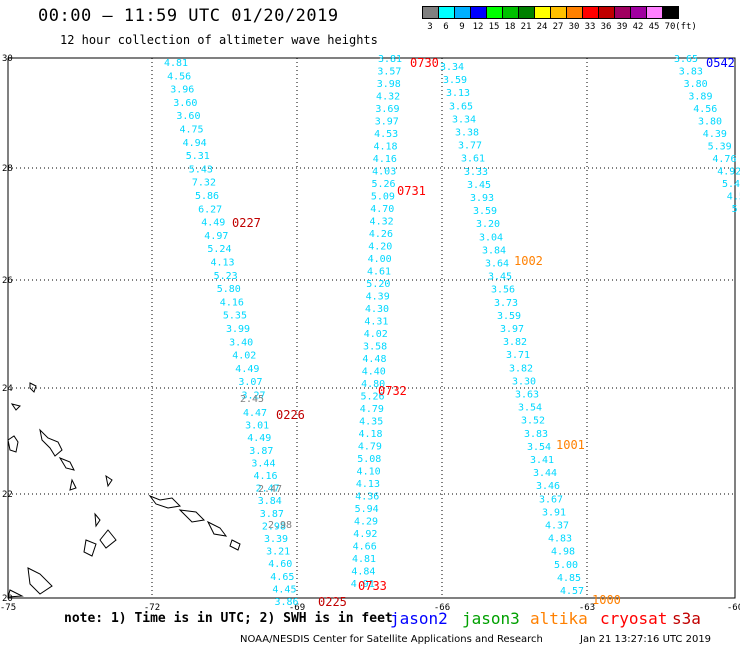  Describe the element at coordinates (587, 608) in the screenshot. I see `lon-label: -63` at that location.